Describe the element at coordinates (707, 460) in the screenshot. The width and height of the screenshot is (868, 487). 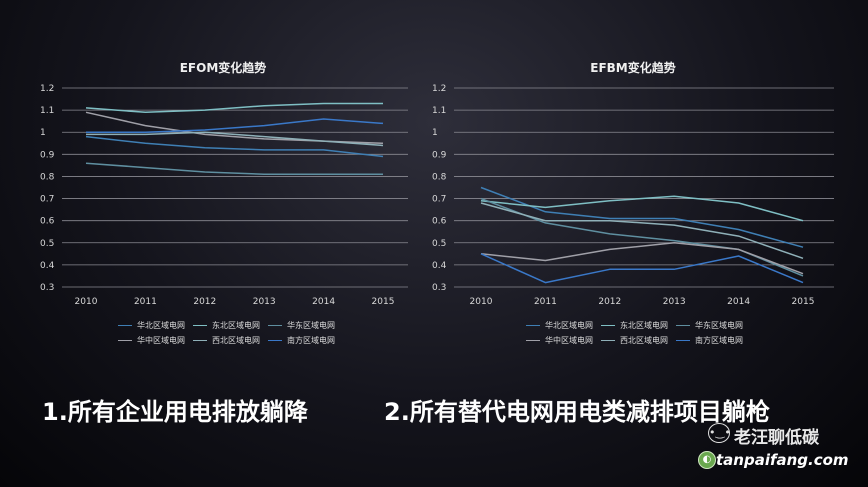
I see `tanpaifang-logo-icon: ◐` at that location.